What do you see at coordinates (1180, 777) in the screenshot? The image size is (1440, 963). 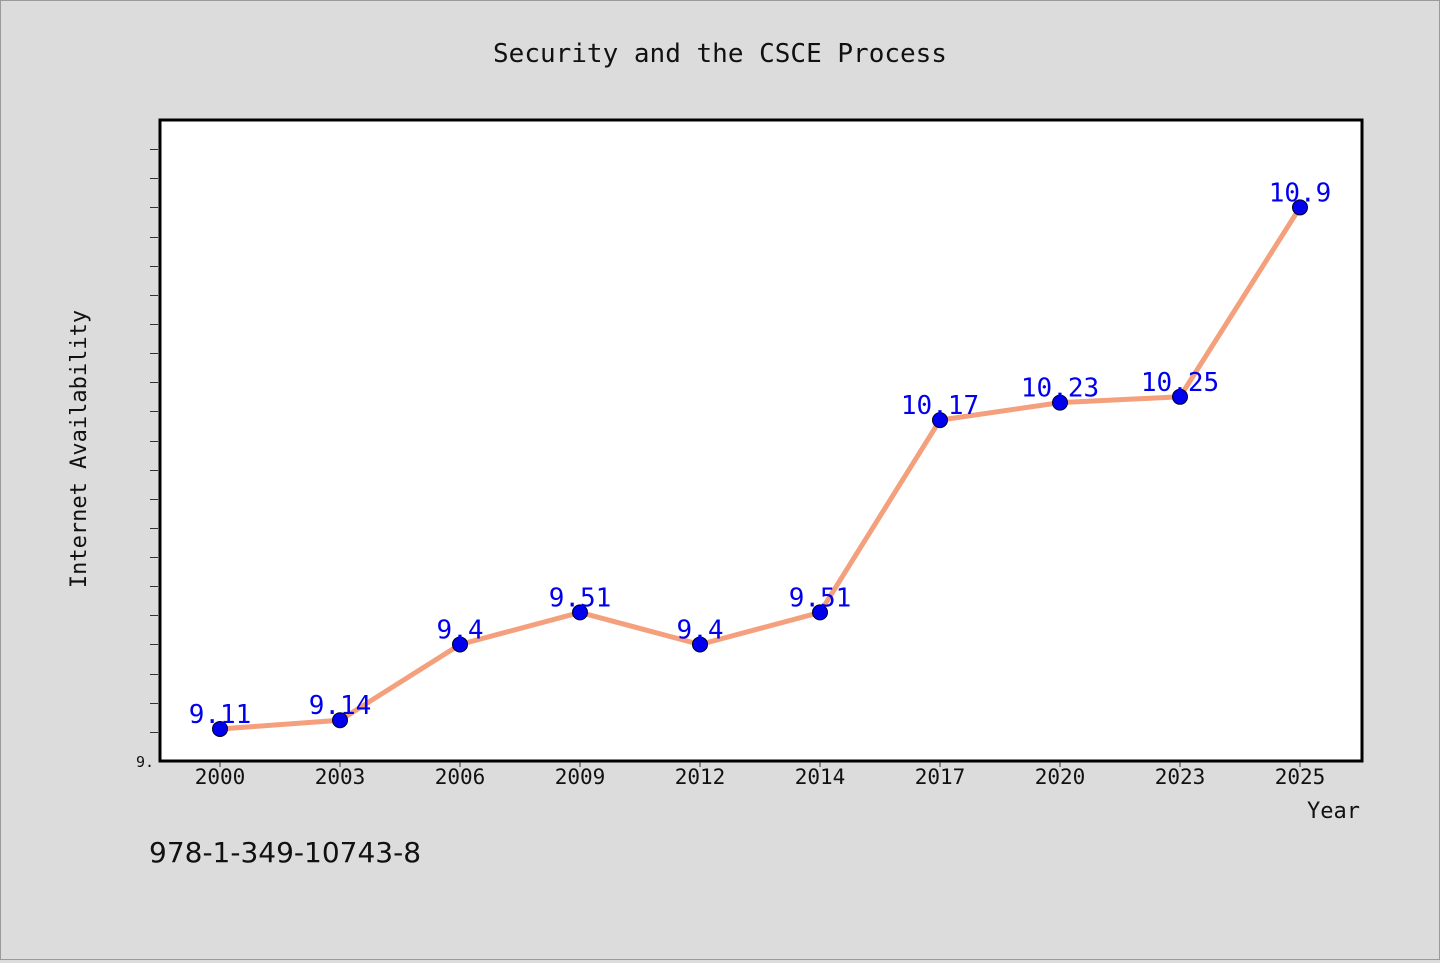 I see `x-tick-label: 2023` at bounding box center [1180, 777].